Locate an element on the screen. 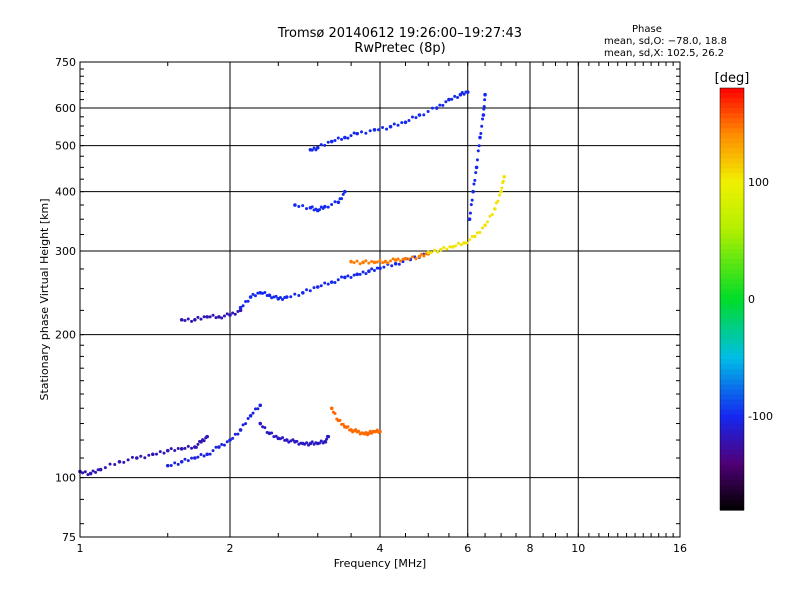 This screenshot has width=800, height=600. y-tick-label: 75 is located at coordinates (69, 537).